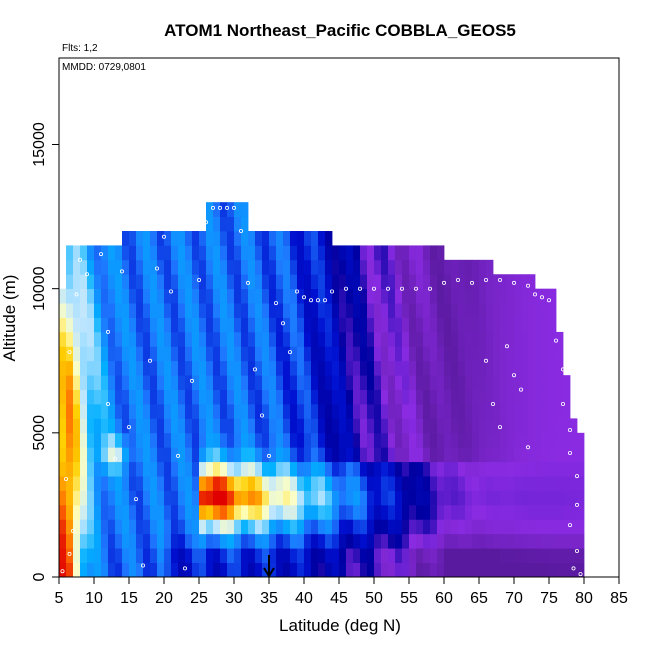 This screenshot has height=650, width=650. I want to click on x-tick-label: 45, so click(339, 598).